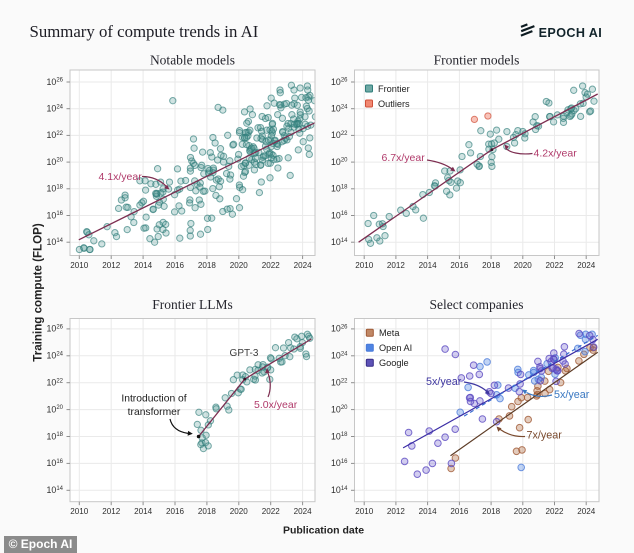  What do you see at coordinates (395, 348) in the screenshot?
I see `svg-text: Open AI` at bounding box center [395, 348].